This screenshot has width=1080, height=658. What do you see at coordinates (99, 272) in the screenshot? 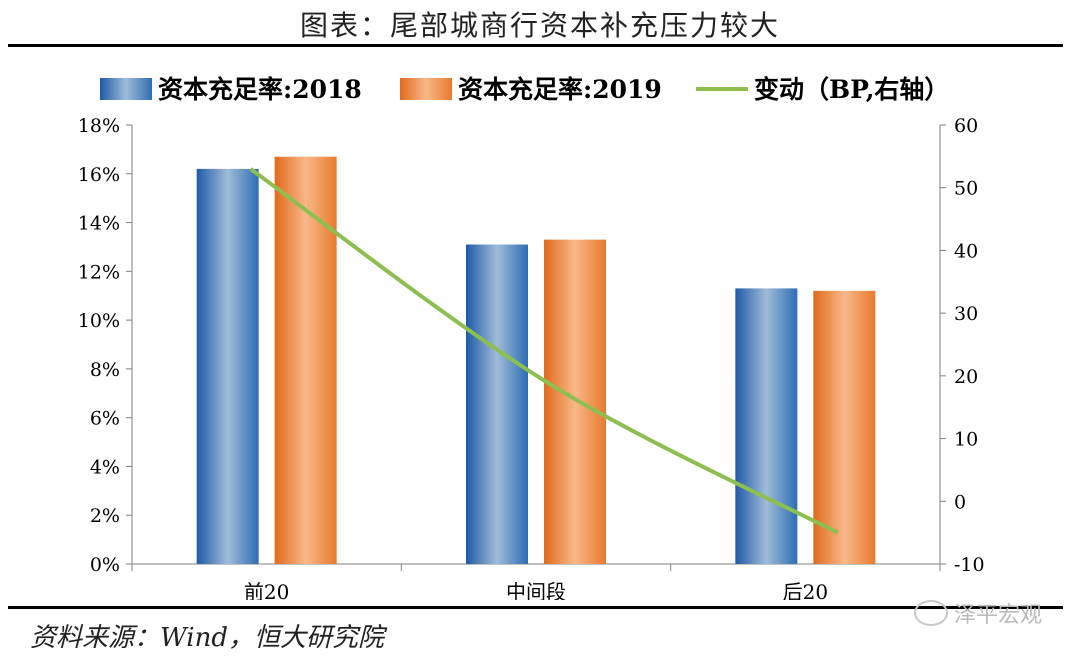
I see `left-tick-label: 12%` at bounding box center [99, 272].